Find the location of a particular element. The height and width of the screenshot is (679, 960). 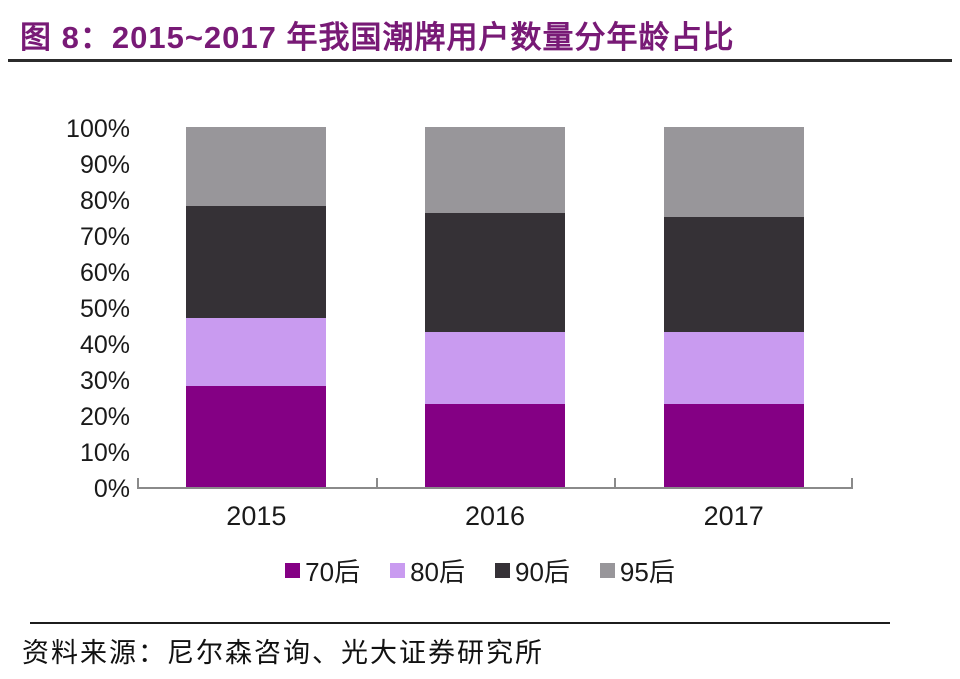

source-text: 资料来源：尼尔森咨询、光大证券研究所 is located at coordinates (283, 653).